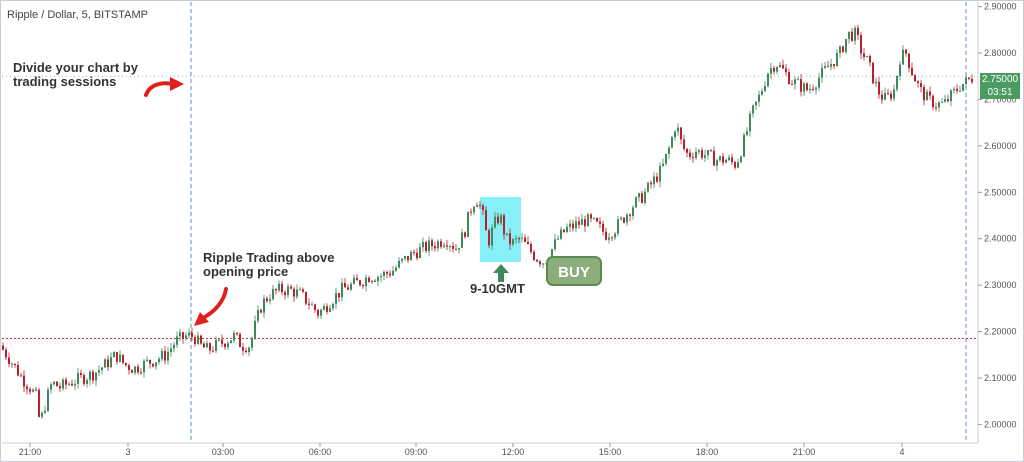 The width and height of the screenshot is (1024, 462). What do you see at coordinates (574, 271) in the screenshot?
I see `buy-button: BUY` at bounding box center [574, 271].